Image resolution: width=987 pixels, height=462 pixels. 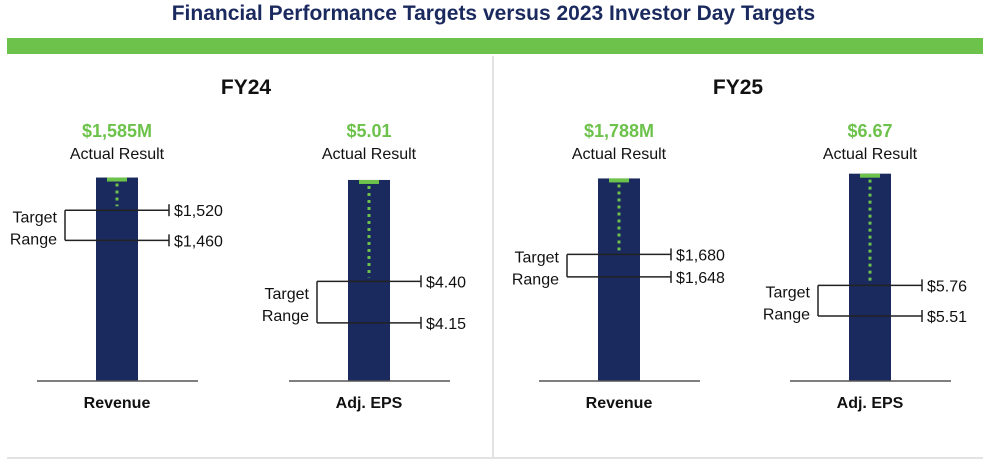 I want to click on target-high-label-fy24-revenue: $1,520, so click(x=198, y=211).